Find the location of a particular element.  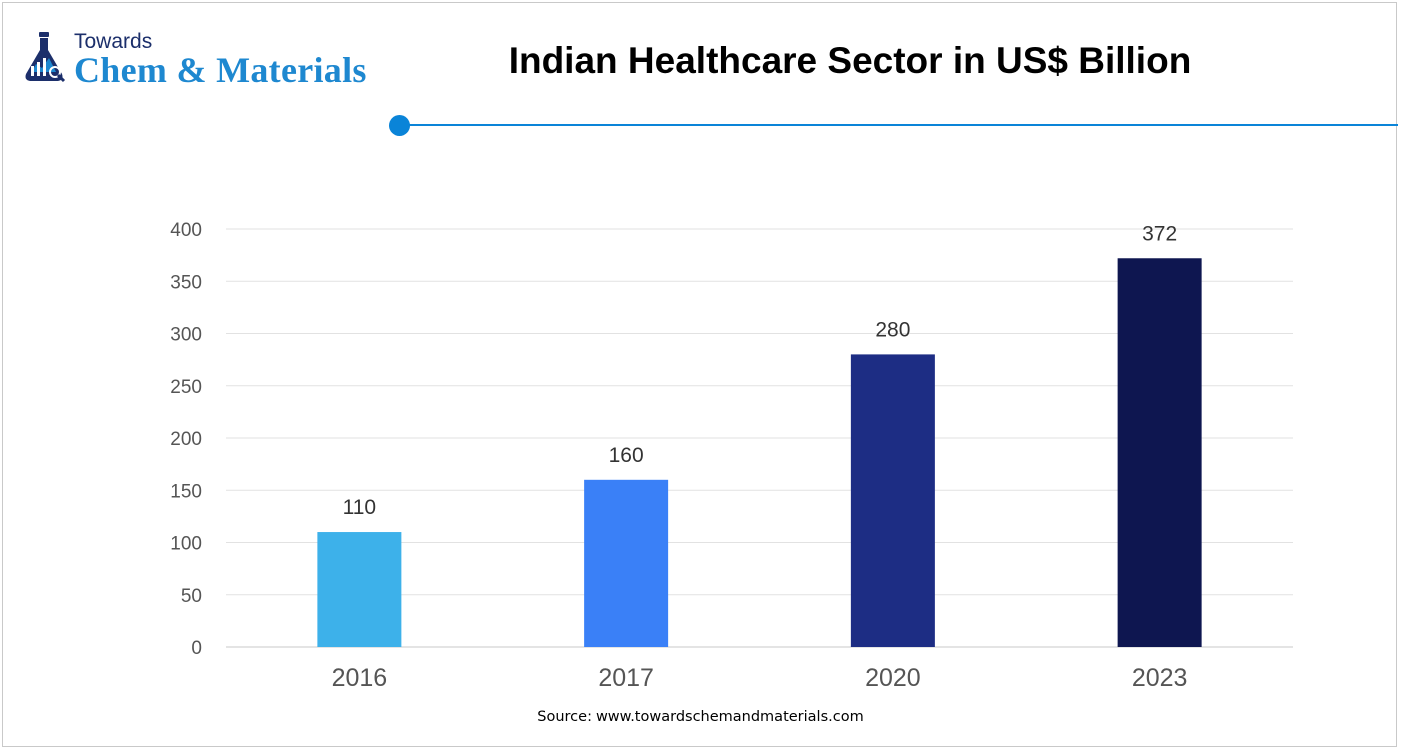

data-label: 372 is located at coordinates (1159, 233).